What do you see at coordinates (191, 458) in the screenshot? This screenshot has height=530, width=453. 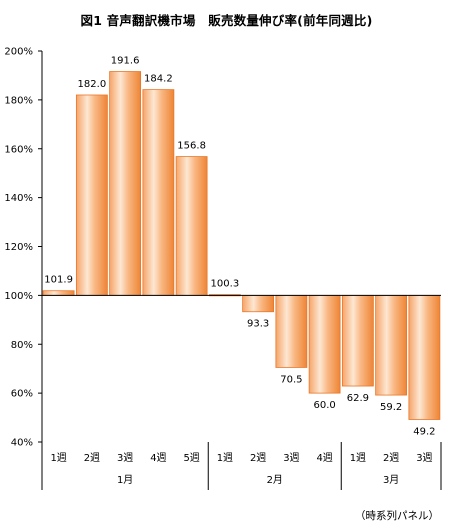 I see `category-label: 5週` at bounding box center [191, 458].